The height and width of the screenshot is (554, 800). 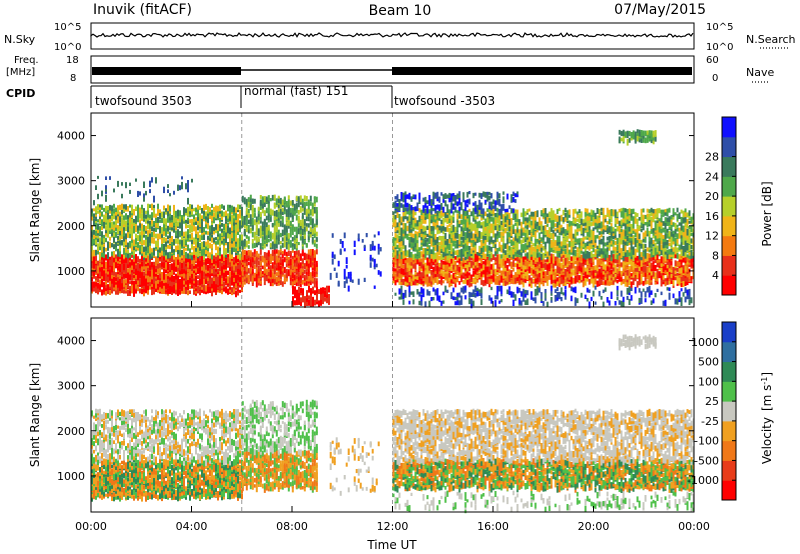 What do you see at coordinates (67, 27) in the screenshot?
I see `nsky-tick-top: 10^5` at bounding box center [67, 27].